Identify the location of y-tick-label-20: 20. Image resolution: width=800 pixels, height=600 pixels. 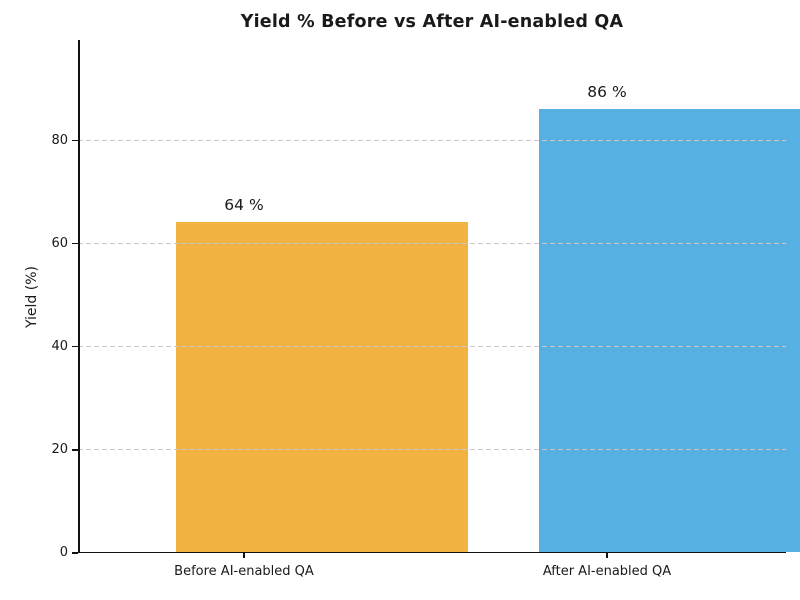
(59, 449).